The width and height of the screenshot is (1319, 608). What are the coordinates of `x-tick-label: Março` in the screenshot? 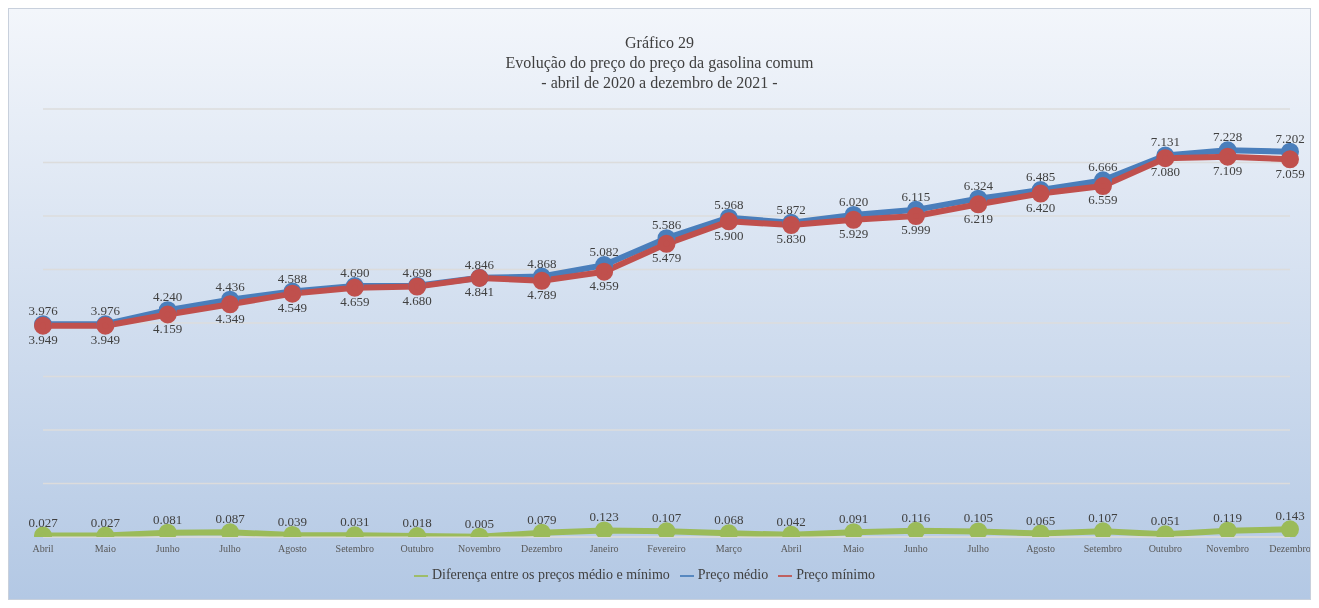 It's located at (728, 549).